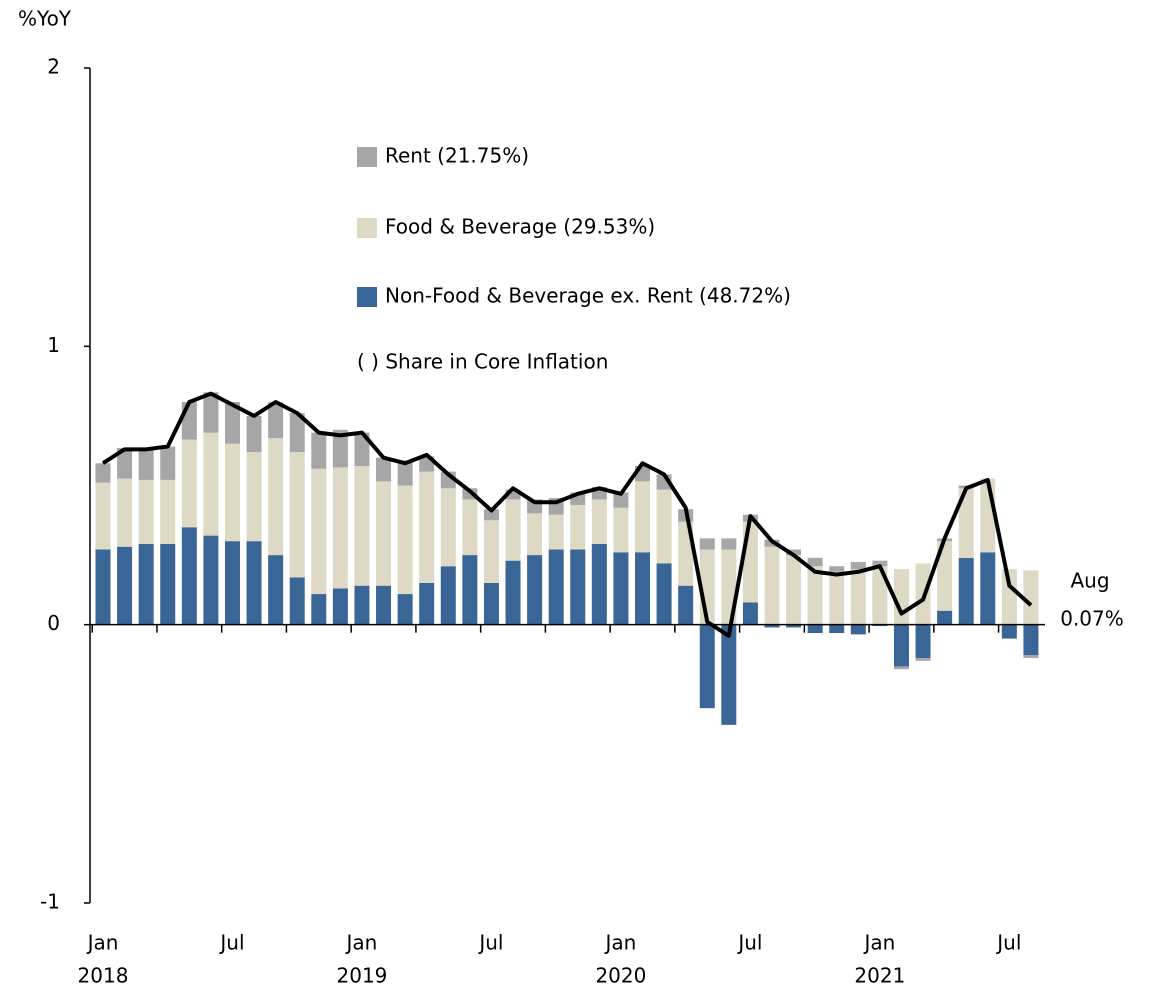  I want to click on legend-label: Rent (21.75%), so click(457, 156).